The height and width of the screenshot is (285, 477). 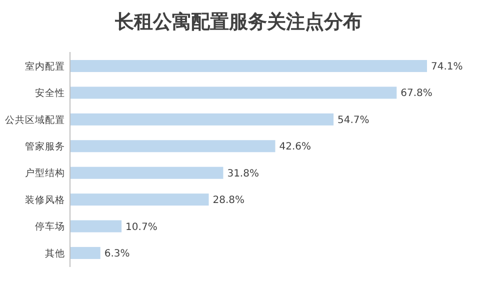 What do you see at coordinates (45, 200) in the screenshot?
I see `y-tick-label: 装修风格` at bounding box center [45, 200].